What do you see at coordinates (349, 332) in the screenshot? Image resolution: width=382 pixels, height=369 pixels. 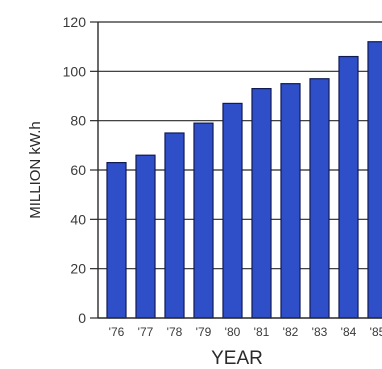 I see `x-tick-label: '84` at bounding box center [349, 332].